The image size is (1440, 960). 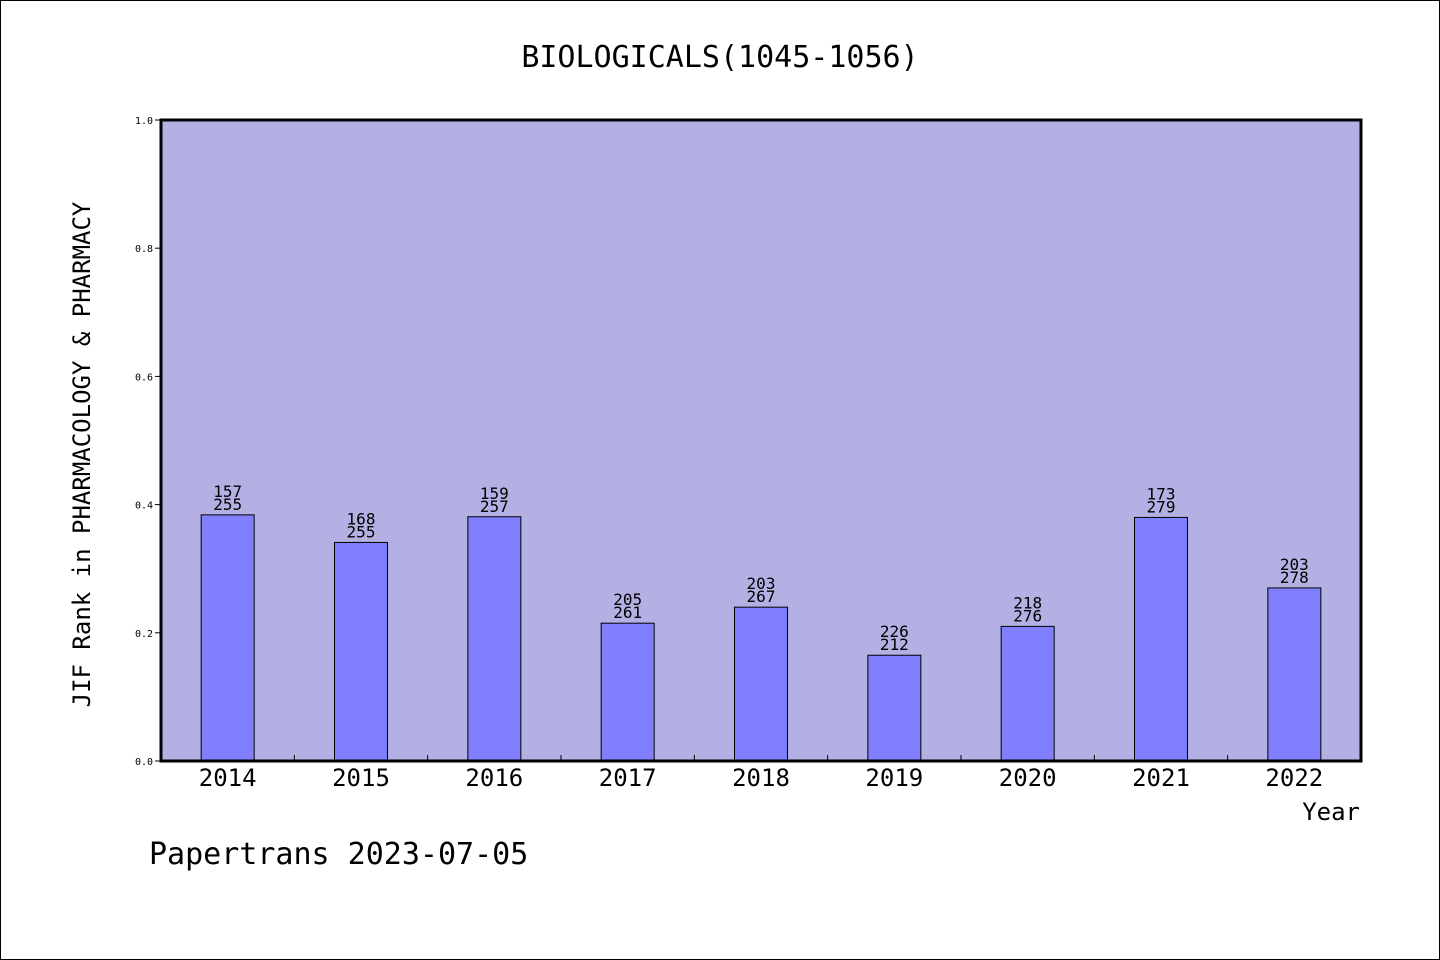 I want to click on data-label-total: 279, so click(x=1161, y=506).